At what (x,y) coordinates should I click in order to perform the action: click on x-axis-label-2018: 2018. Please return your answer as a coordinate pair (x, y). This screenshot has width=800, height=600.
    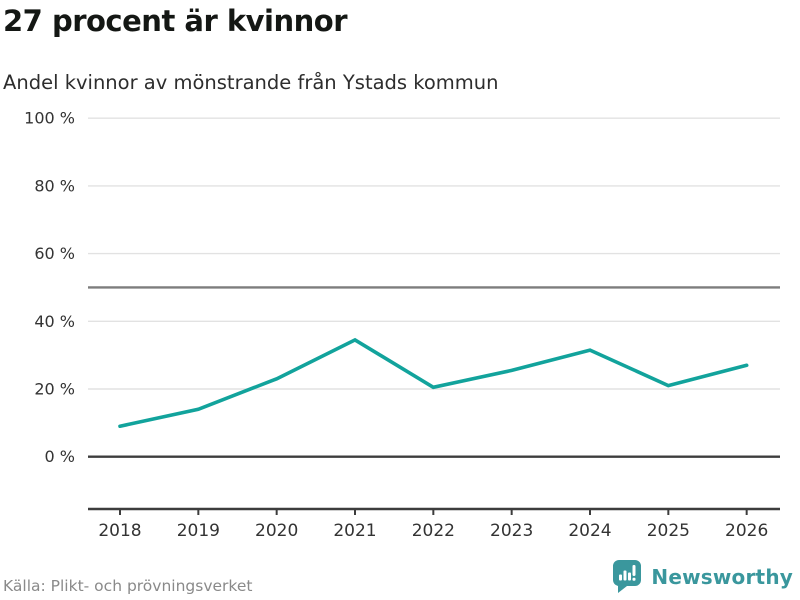
    Looking at the image, I should click on (119, 531).